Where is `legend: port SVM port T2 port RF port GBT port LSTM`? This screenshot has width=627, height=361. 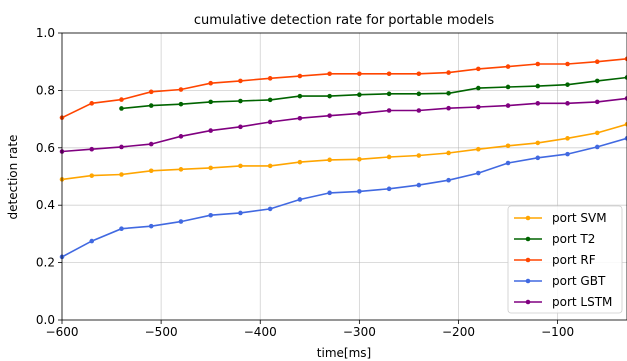
legend: port SVM port T2 port RF port GBT port LSTM is located at coordinates (565, 259).